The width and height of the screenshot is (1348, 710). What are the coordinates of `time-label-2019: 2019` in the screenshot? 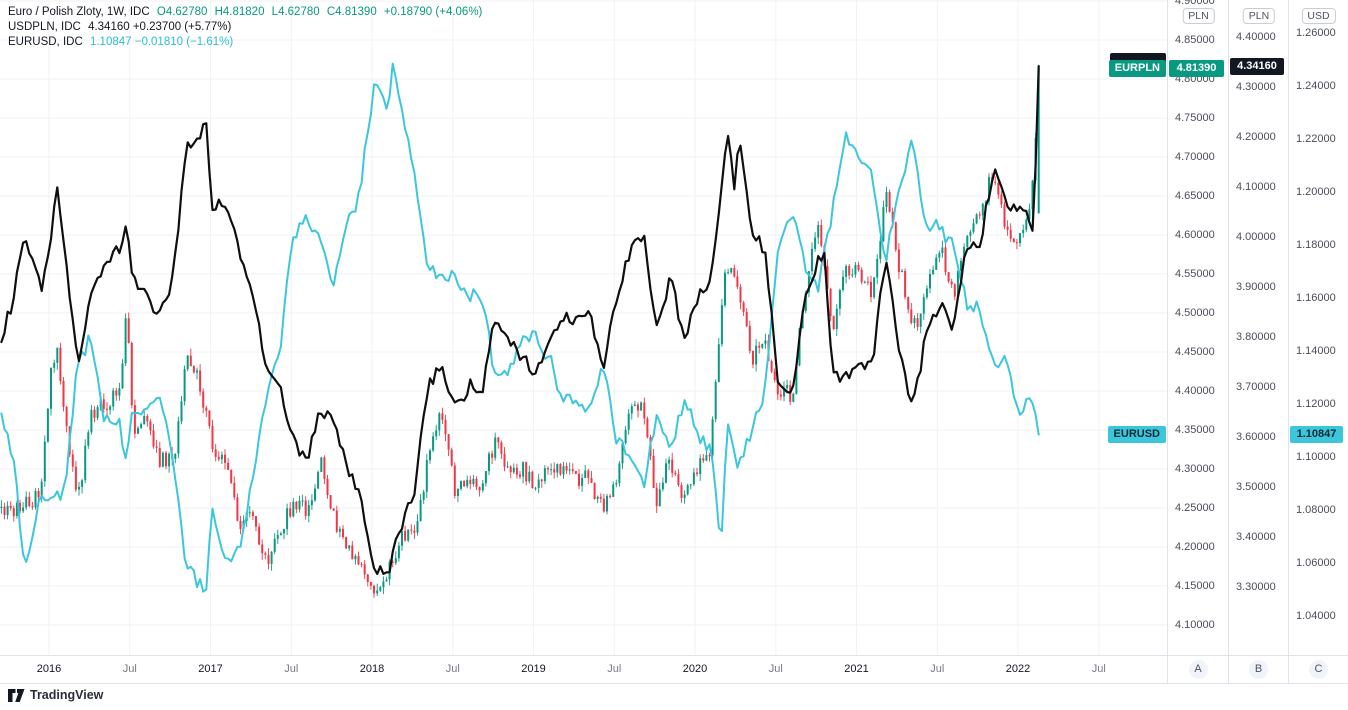 It's located at (533, 669).